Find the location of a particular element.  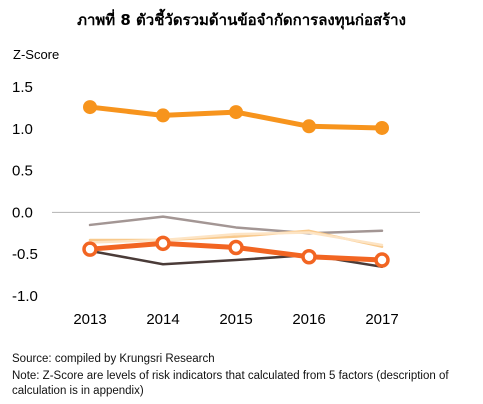

source-note: Source: compiled by Krungsri Research is located at coordinates (113, 359).